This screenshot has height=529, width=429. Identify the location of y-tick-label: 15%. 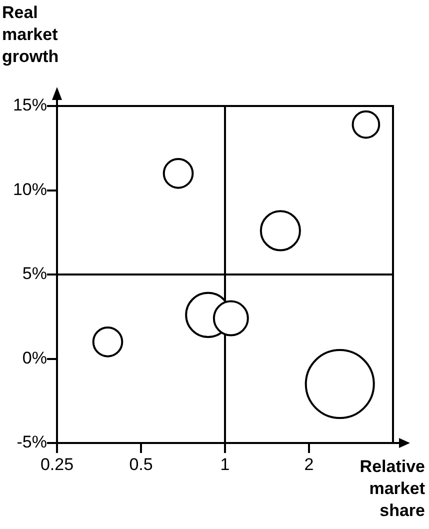
(29, 105).